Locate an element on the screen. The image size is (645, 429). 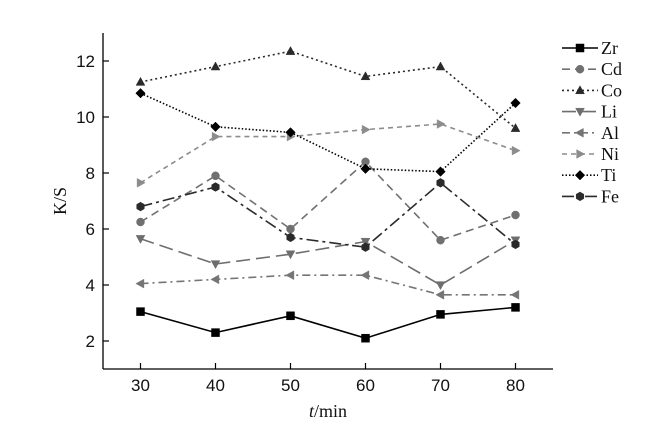
series-ti is located at coordinates (328, 132).